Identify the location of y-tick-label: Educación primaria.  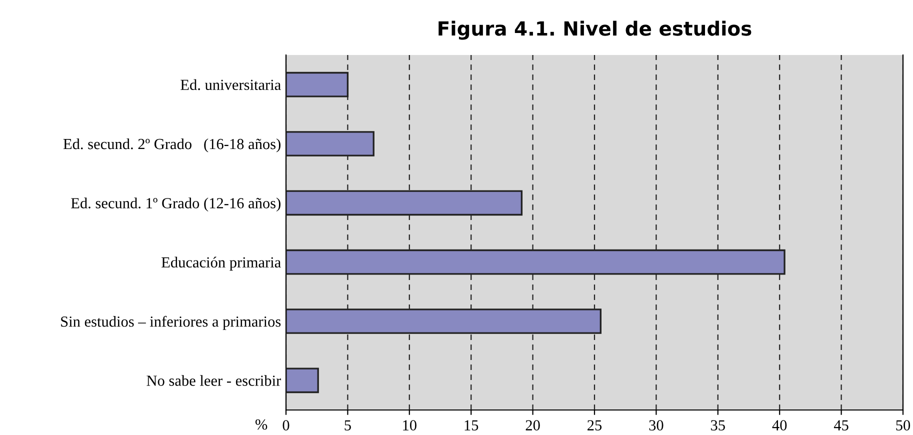
(221, 263).